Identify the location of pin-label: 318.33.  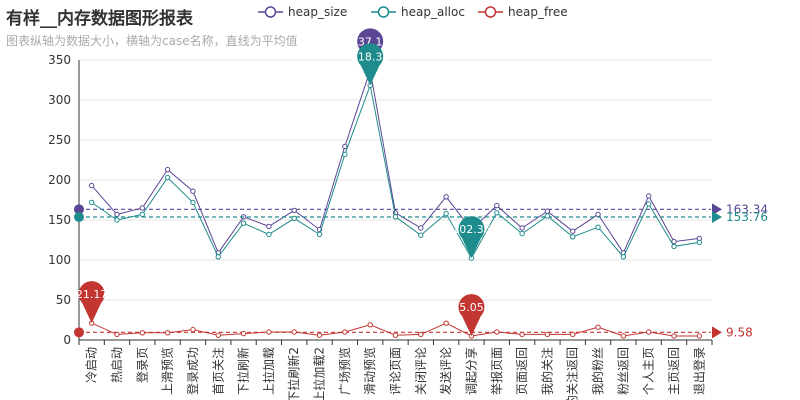
(370, 56).